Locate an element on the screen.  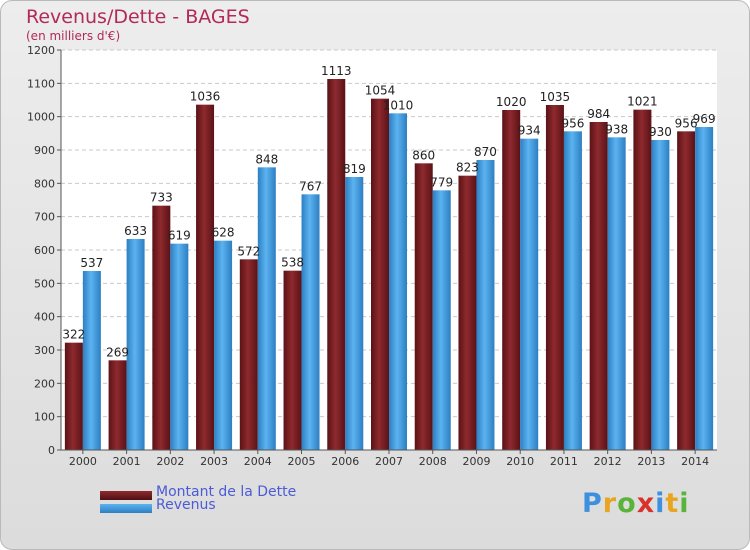
data-label-revenue: 969 is located at coordinates (704, 119).